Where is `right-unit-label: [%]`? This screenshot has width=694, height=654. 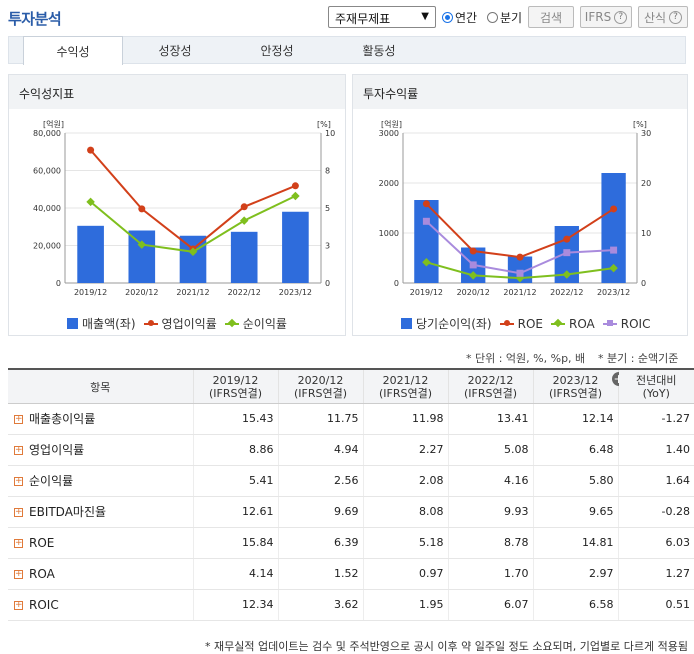
right-unit-label: [%] is located at coordinates (640, 124).